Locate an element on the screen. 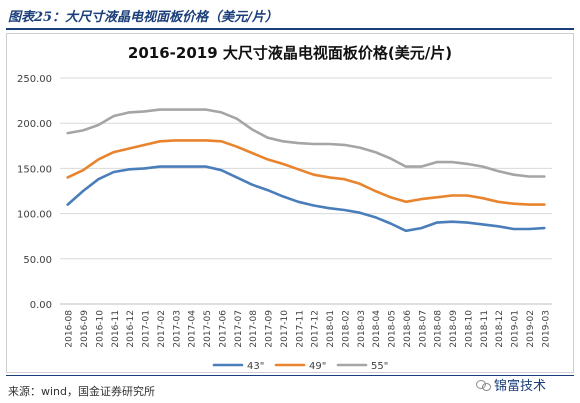 The height and width of the screenshot is (403, 580). x-tick-label: 2018-12 is located at coordinates (500, 329).